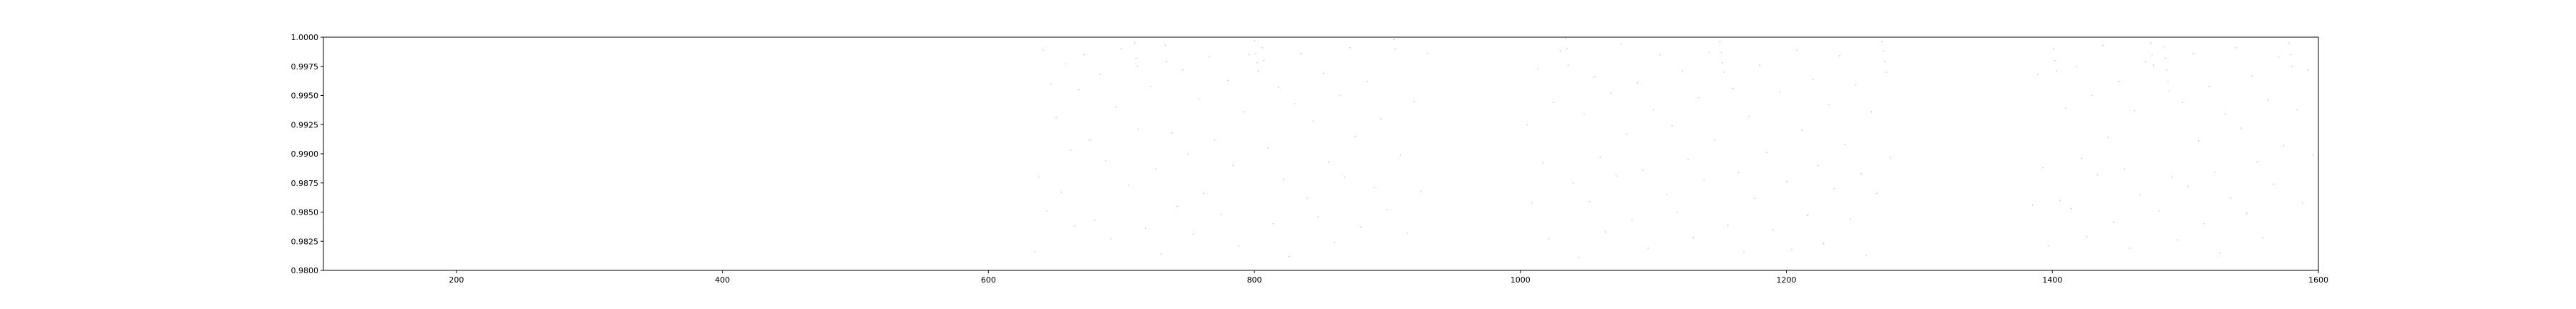 The width and height of the screenshot is (2576, 309). I want to click on x-tick-label: 1600, so click(2318, 280).